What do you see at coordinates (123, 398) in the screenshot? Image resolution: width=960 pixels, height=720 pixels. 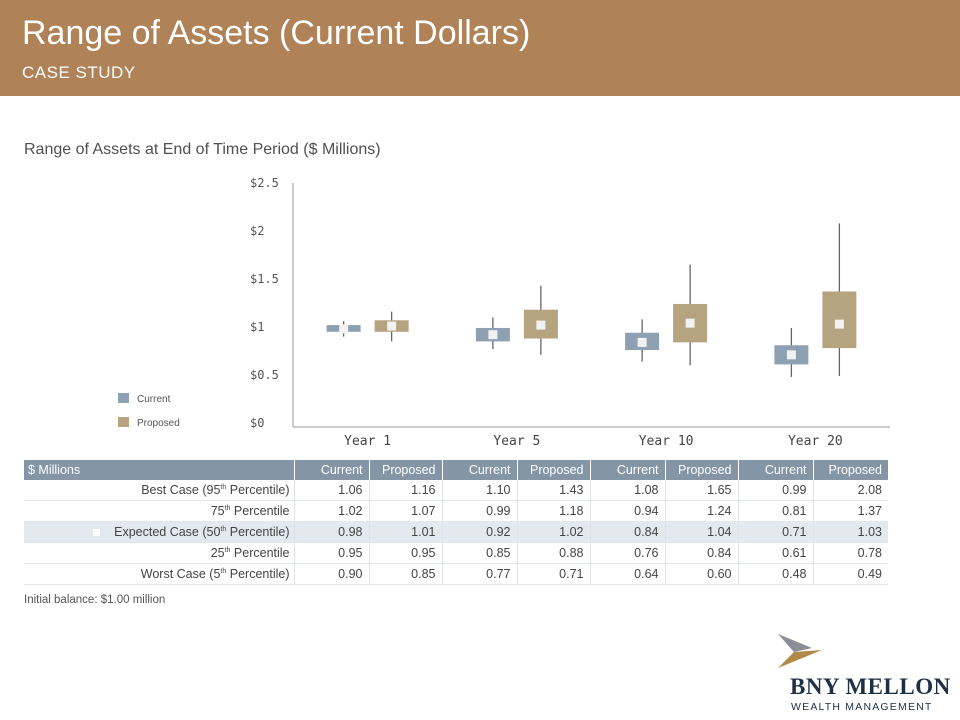 I see `legend-swatch-current` at bounding box center [123, 398].